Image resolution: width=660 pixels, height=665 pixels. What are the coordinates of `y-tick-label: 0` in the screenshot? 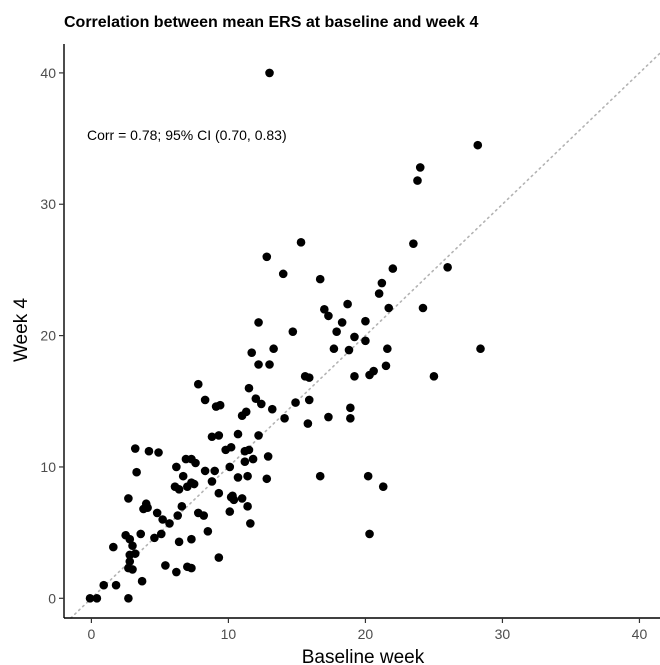 It's located at (52, 598).